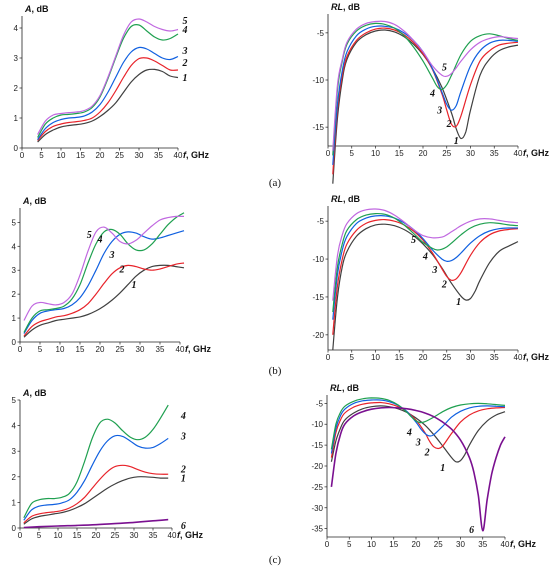 The width and height of the screenshot is (550, 575). What do you see at coordinates (14, 270) in the screenshot?
I see `y-tick-label: 3` at bounding box center [14, 270].